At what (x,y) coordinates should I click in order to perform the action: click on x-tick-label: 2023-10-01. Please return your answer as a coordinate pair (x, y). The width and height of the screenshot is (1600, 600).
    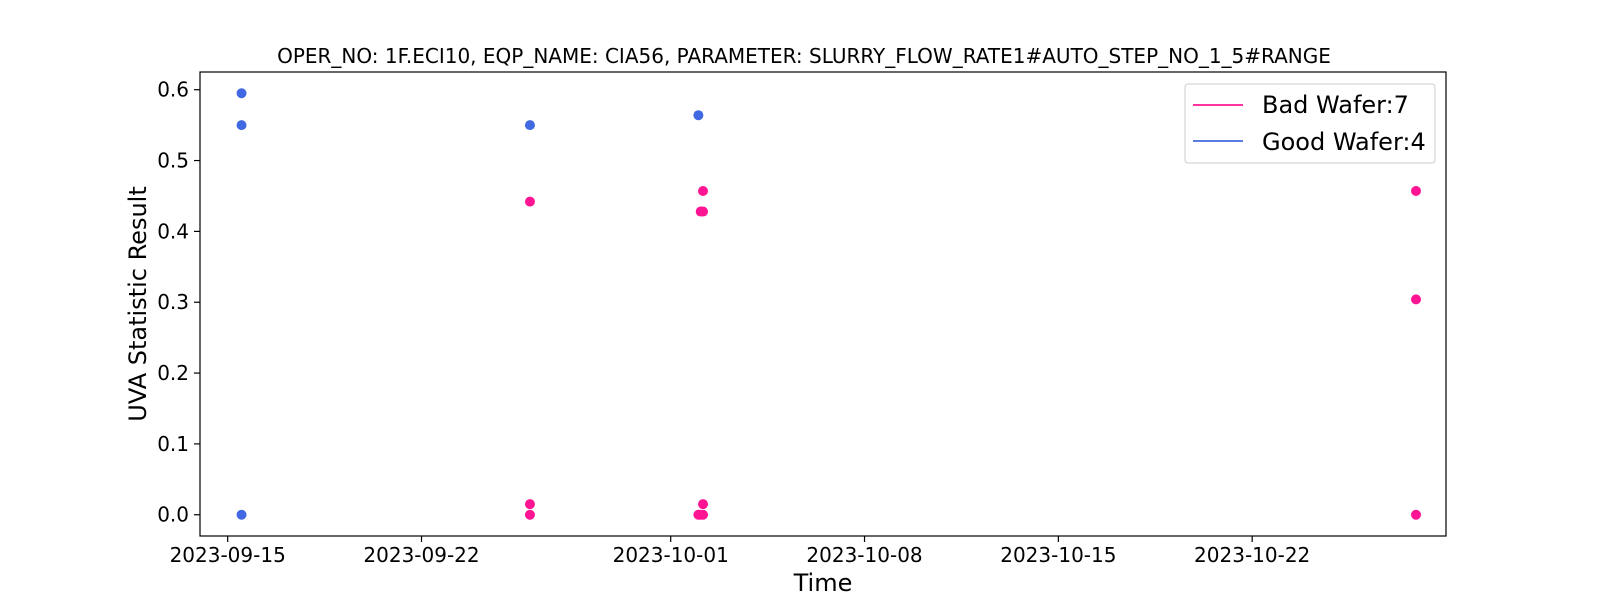
    Looking at the image, I should click on (671, 555).